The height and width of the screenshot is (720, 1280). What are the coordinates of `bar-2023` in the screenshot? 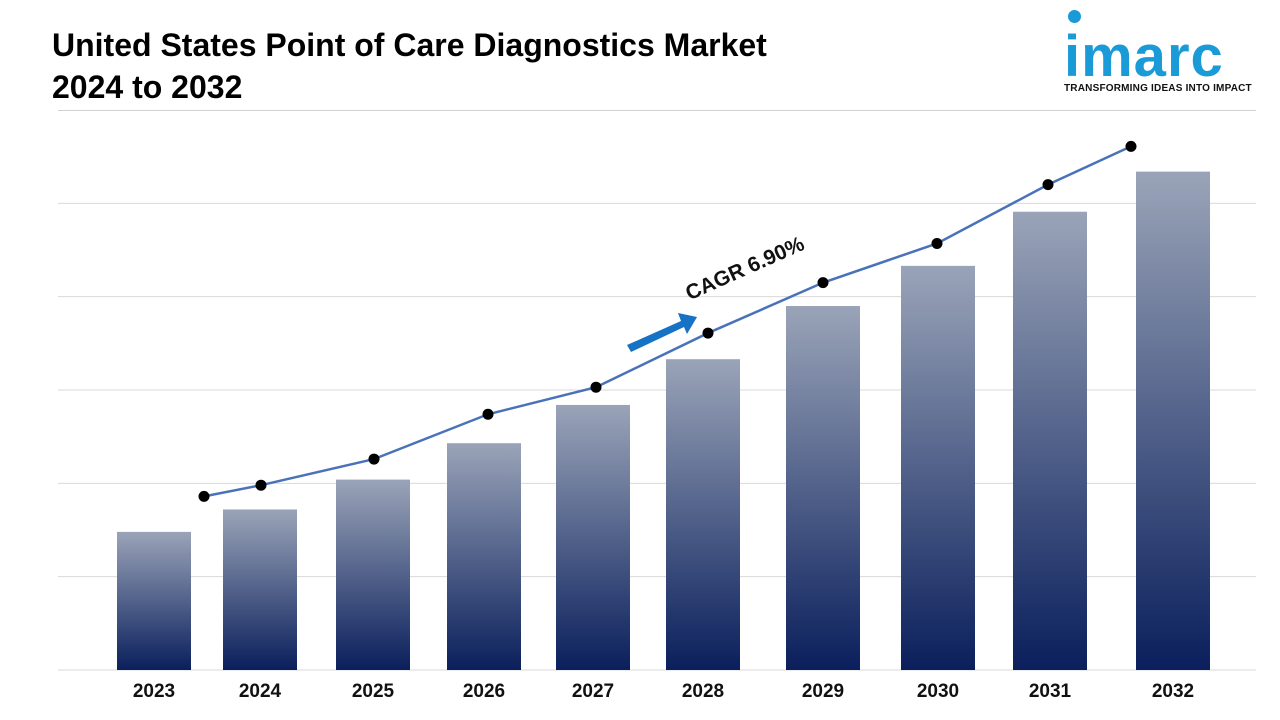 It's located at (154, 600).